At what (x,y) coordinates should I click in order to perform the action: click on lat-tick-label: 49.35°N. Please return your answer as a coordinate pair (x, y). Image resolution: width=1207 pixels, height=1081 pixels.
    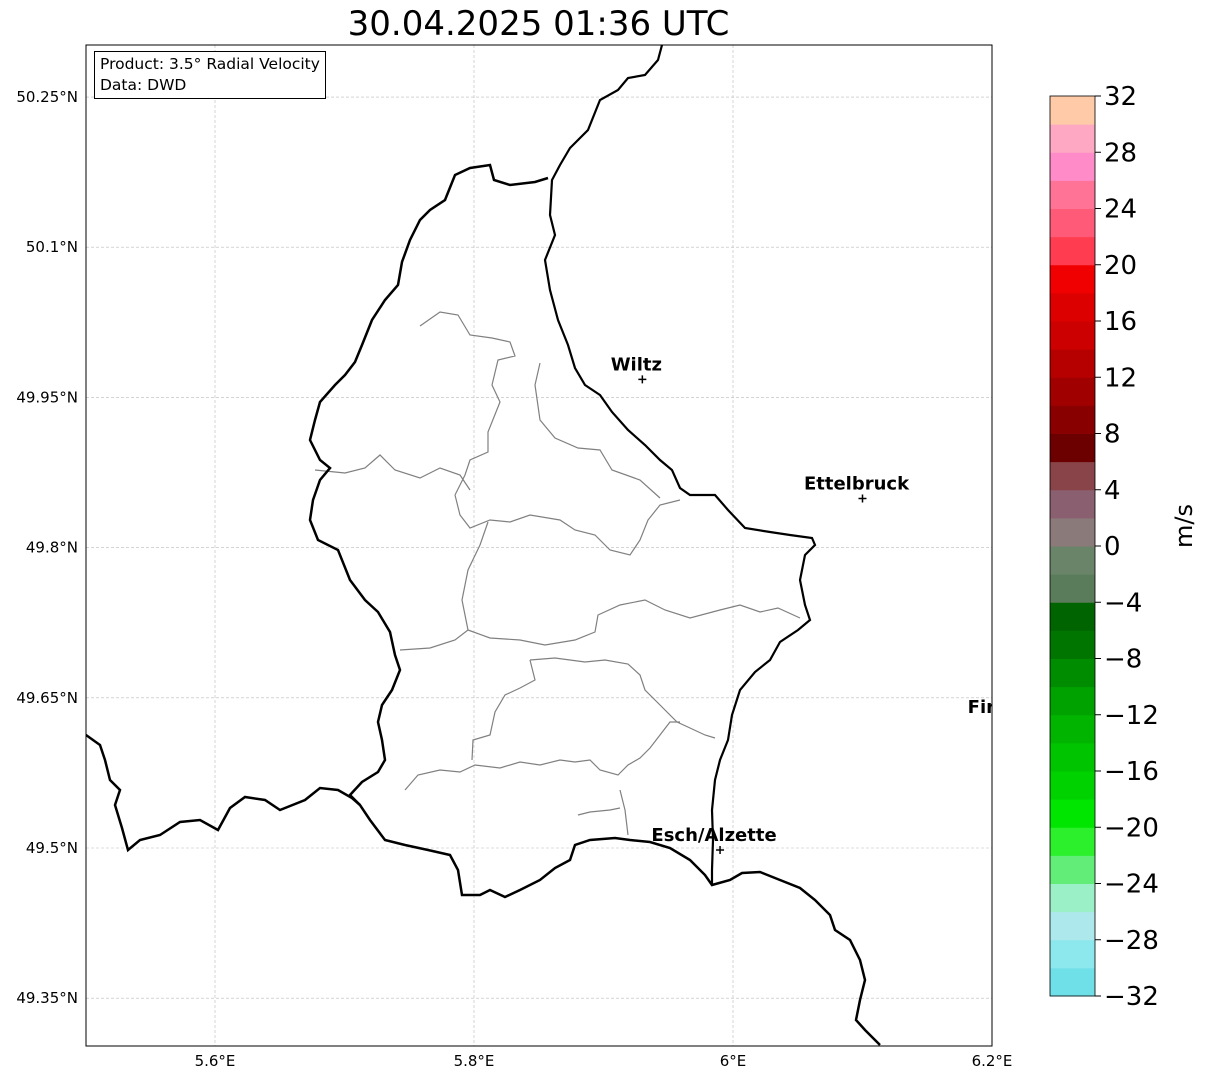
    Looking at the image, I should click on (47, 998).